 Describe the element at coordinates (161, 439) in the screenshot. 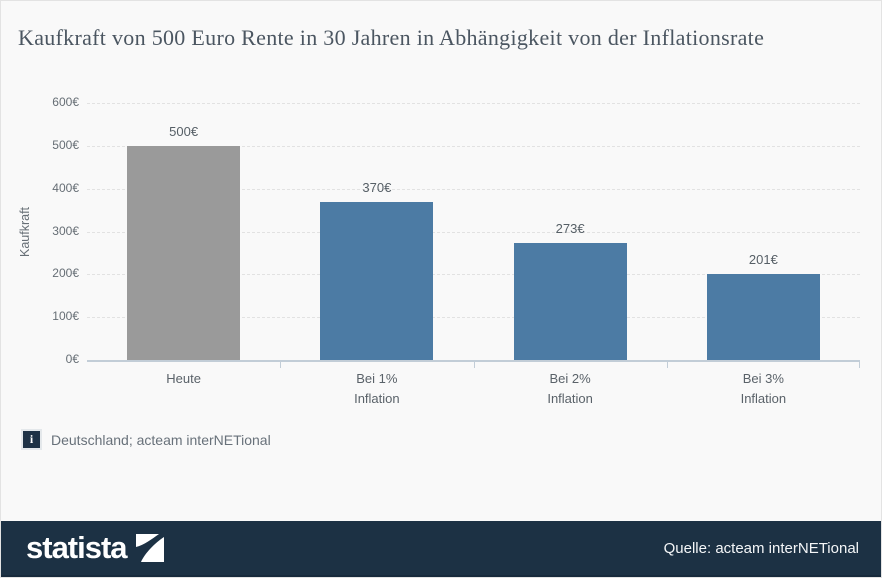

I see `footnote-text: Deutschland; acteam interNETional` at that location.